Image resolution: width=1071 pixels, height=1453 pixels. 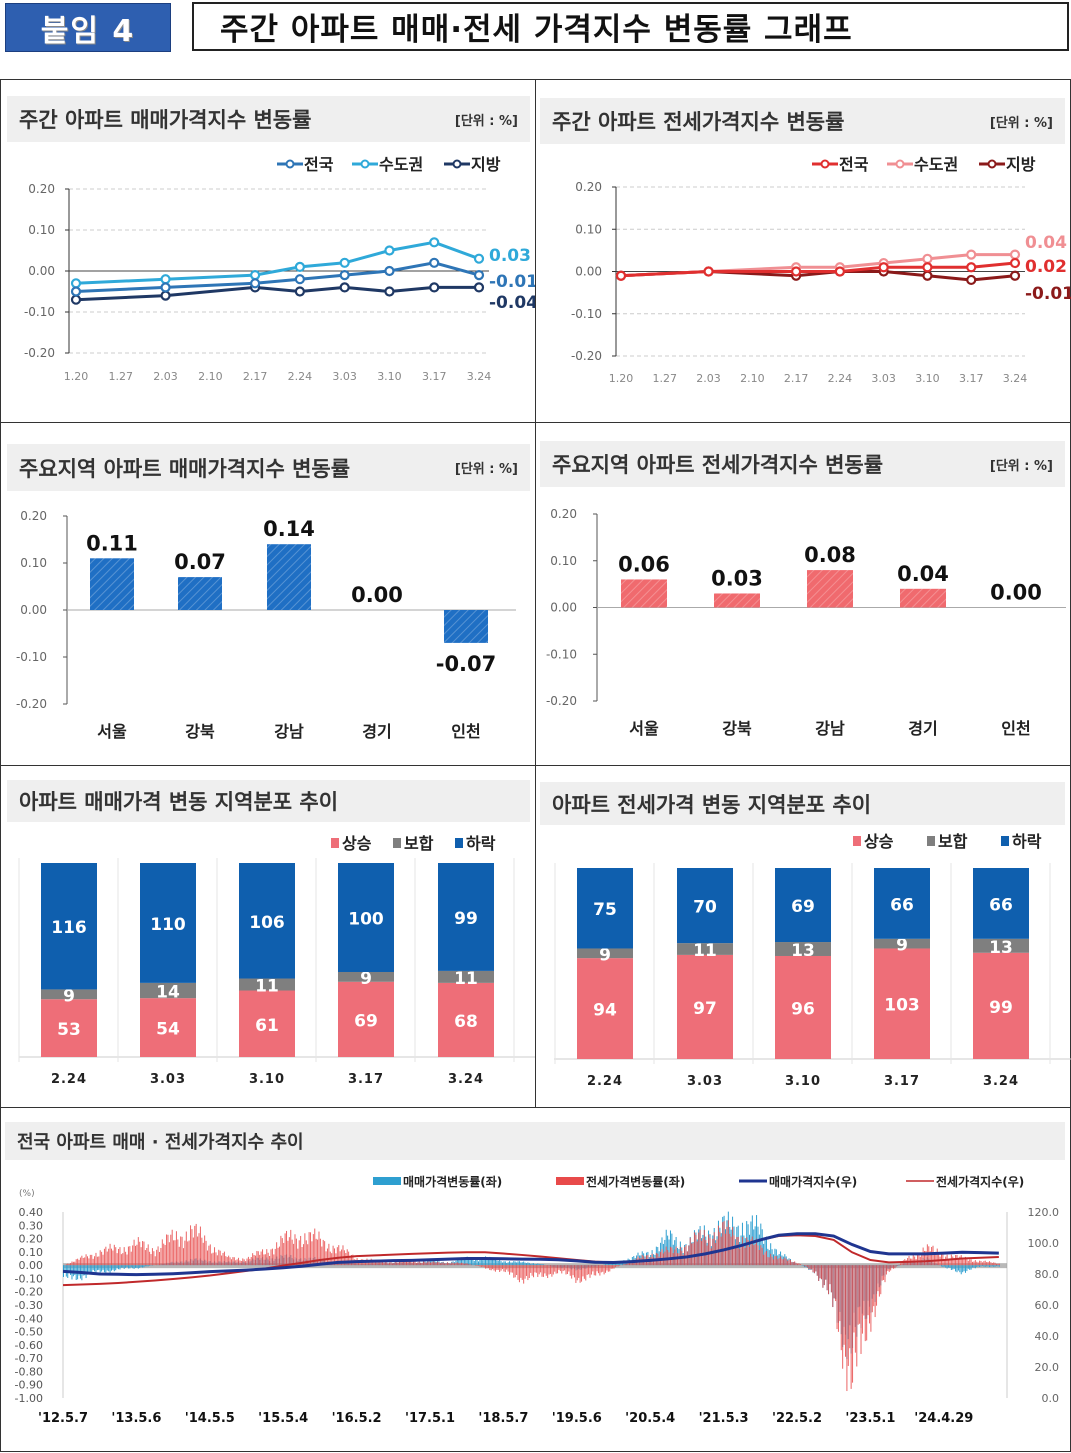 What do you see at coordinates (31, 657) in the screenshot?
I see `y-tick-label: -0.10` at bounding box center [31, 657].